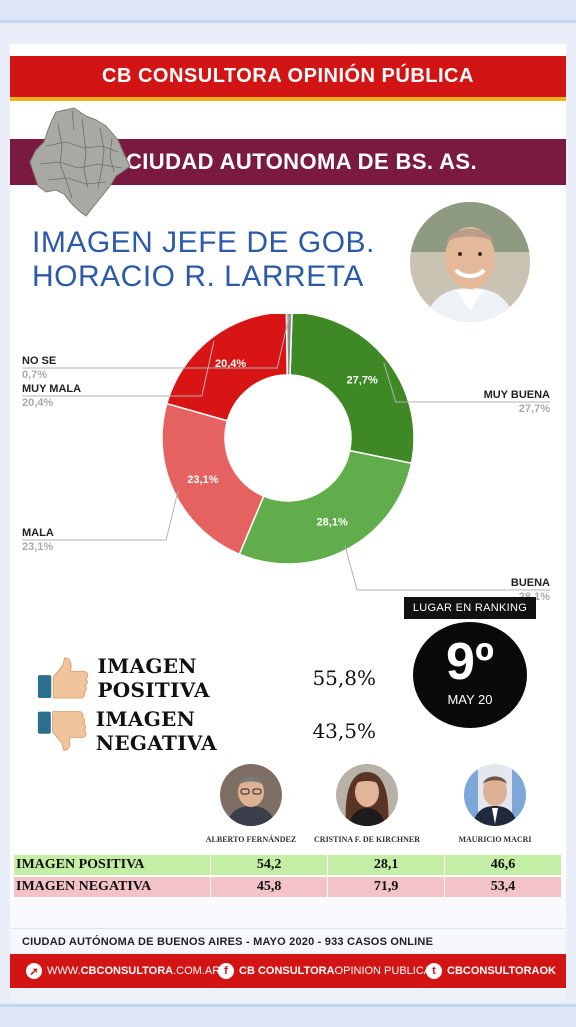  I want to click on bottom-frame-bar, so click(288, 1015).